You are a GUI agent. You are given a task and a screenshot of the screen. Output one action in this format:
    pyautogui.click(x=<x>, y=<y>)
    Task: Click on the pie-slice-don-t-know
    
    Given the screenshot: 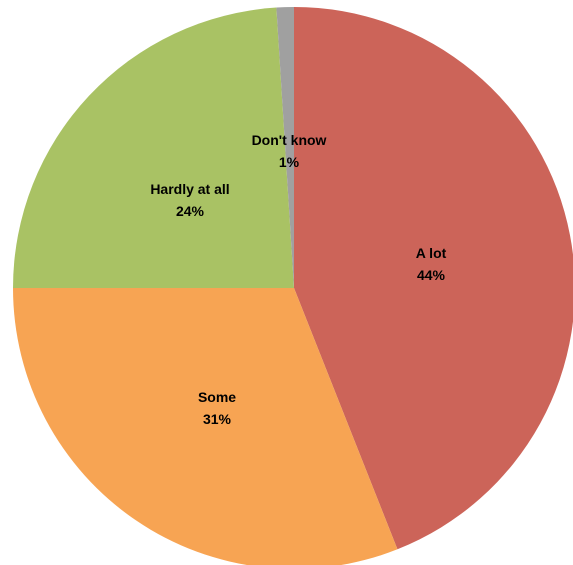 What is the action you would take?
    pyautogui.click(x=285, y=147)
    